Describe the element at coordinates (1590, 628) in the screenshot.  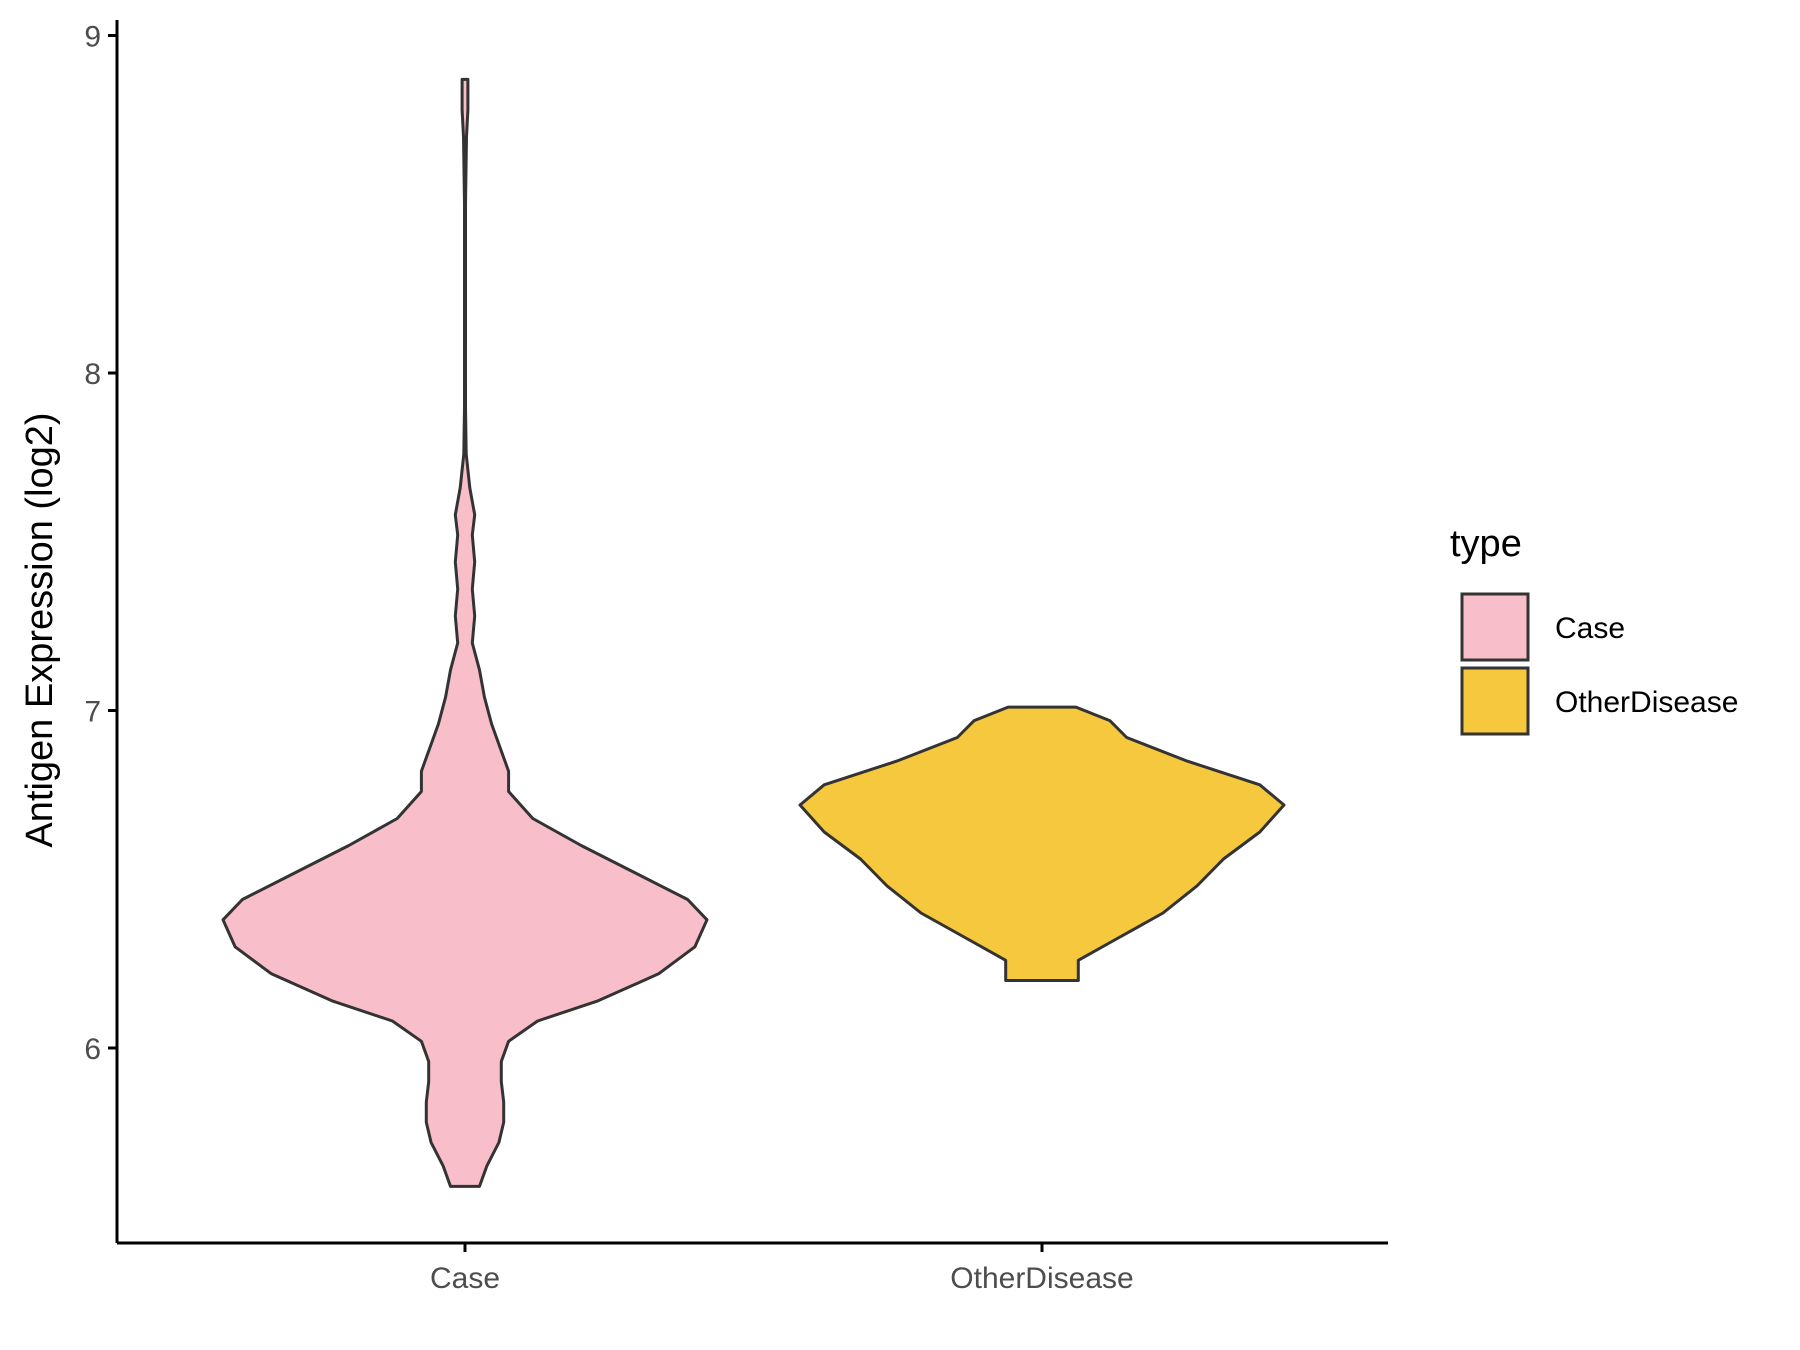
I see `legend-label-case: Case` at that location.